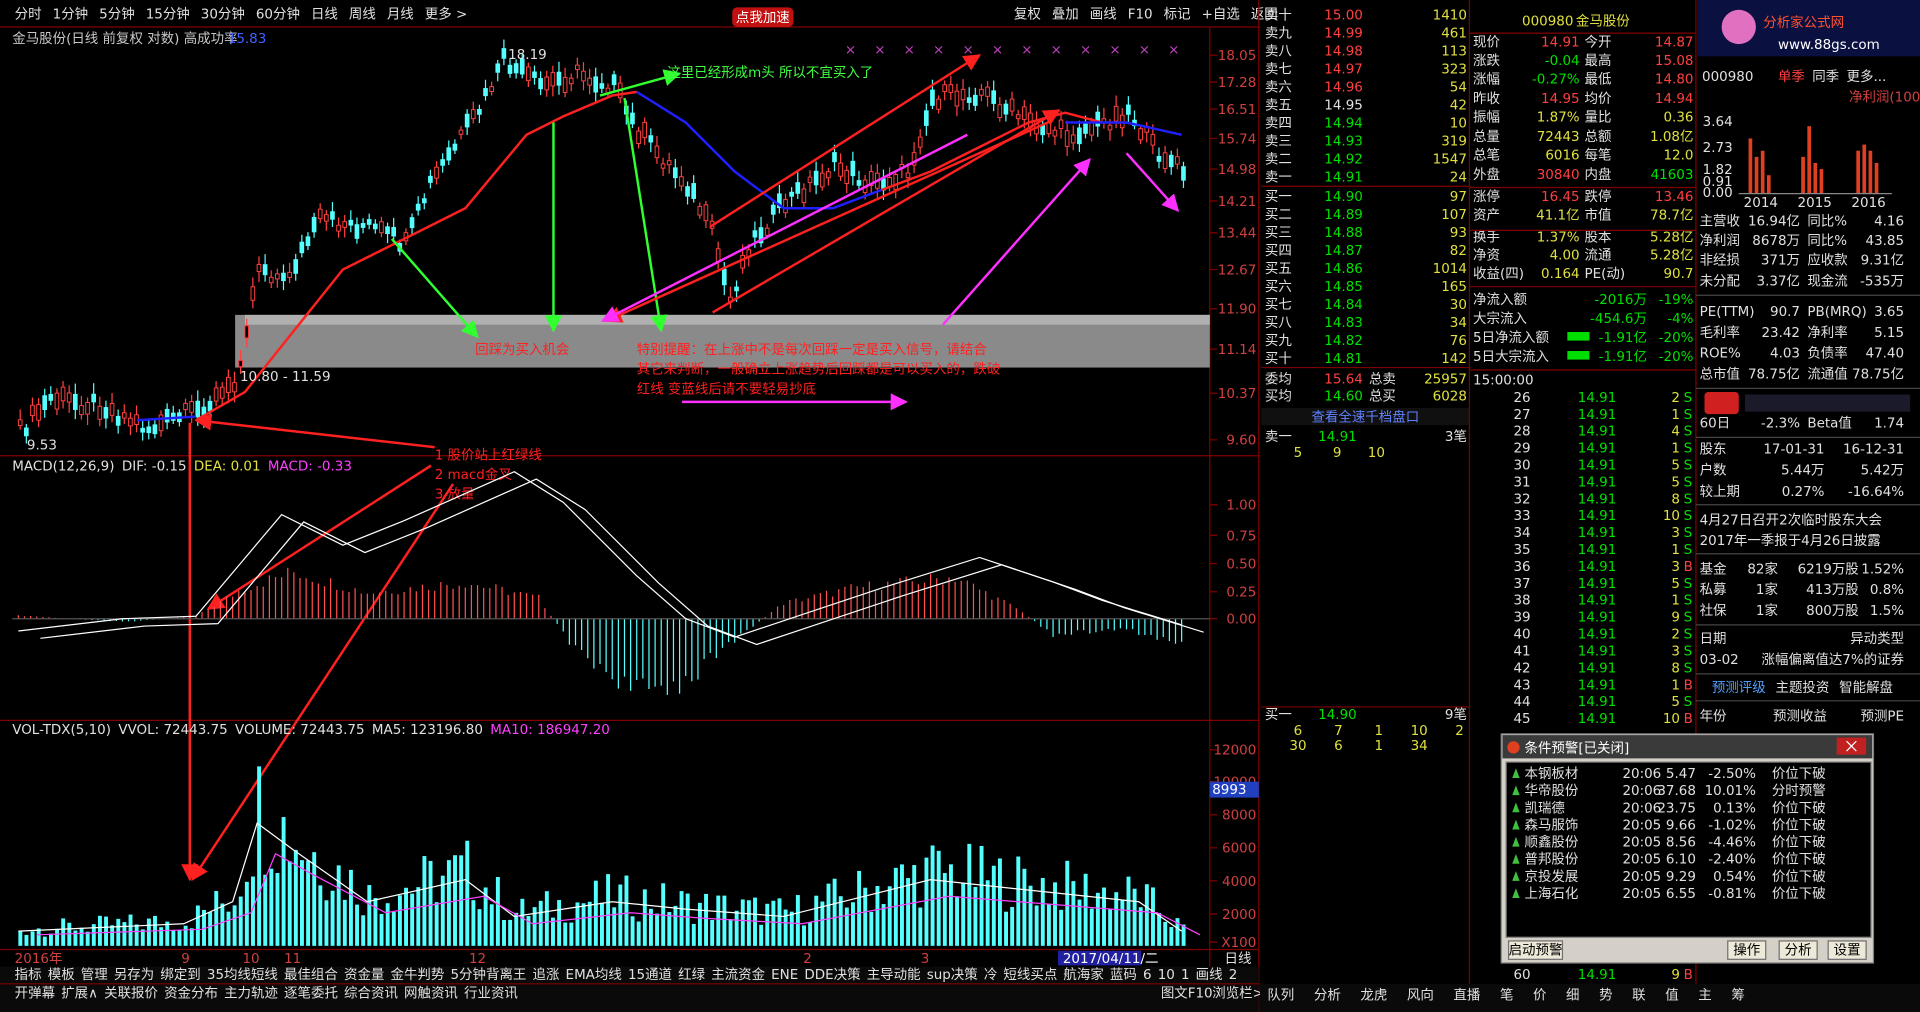 This screenshot has height=1012, width=1920. What do you see at coordinates (364, 975) in the screenshot?
I see `indicator-tab: 资金量` at bounding box center [364, 975].